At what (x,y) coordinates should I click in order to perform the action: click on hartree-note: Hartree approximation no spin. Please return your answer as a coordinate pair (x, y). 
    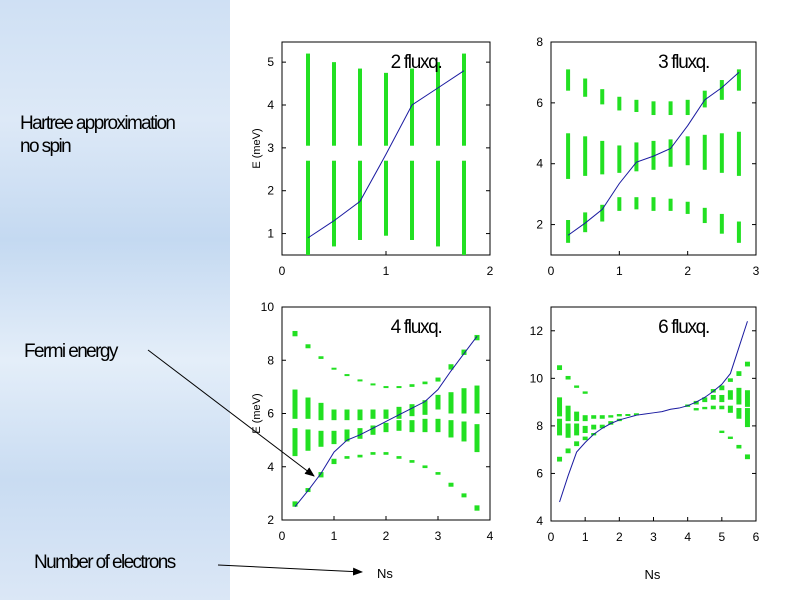
    Looking at the image, I should click on (98, 135).